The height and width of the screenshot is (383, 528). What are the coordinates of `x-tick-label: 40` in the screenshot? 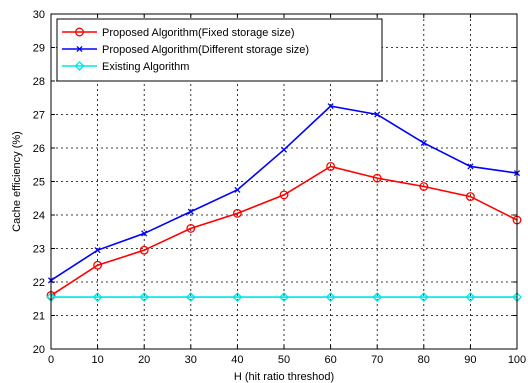 It's located at (237, 360).